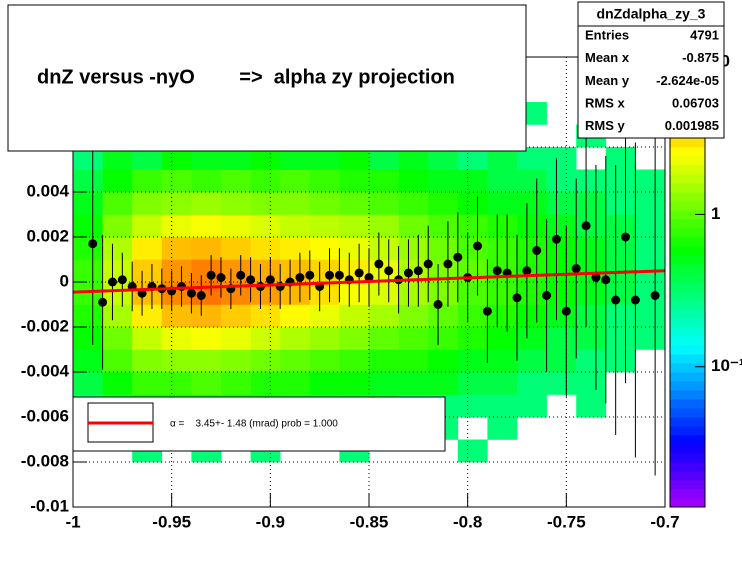 Image resolution: width=742 pixels, height=565 pixels. Describe the element at coordinates (47, 235) in the screenshot. I see `y-tick-label: 0.002` at that location.